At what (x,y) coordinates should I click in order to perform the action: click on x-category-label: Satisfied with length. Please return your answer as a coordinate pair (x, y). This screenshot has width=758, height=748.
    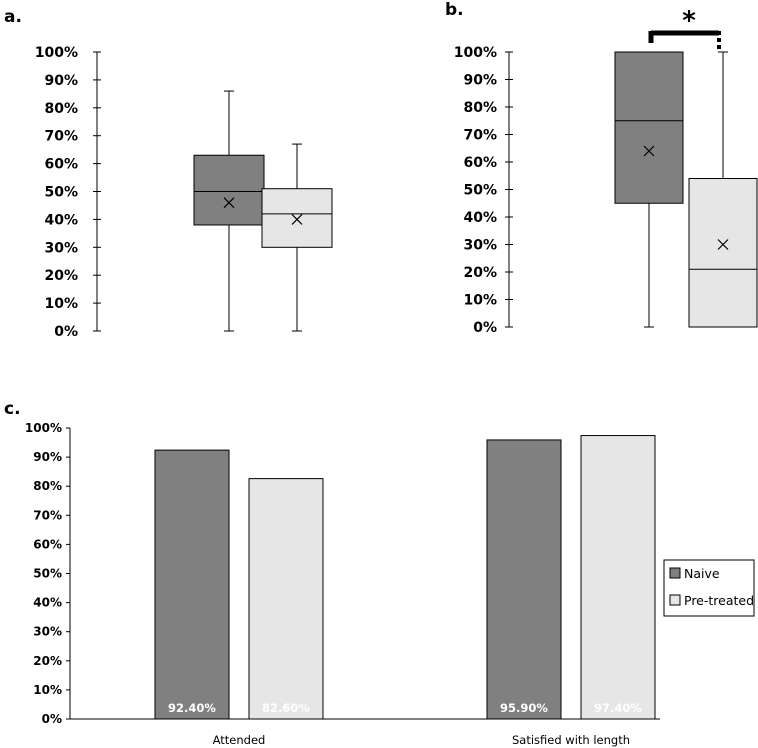
    Looking at the image, I should click on (571, 740).